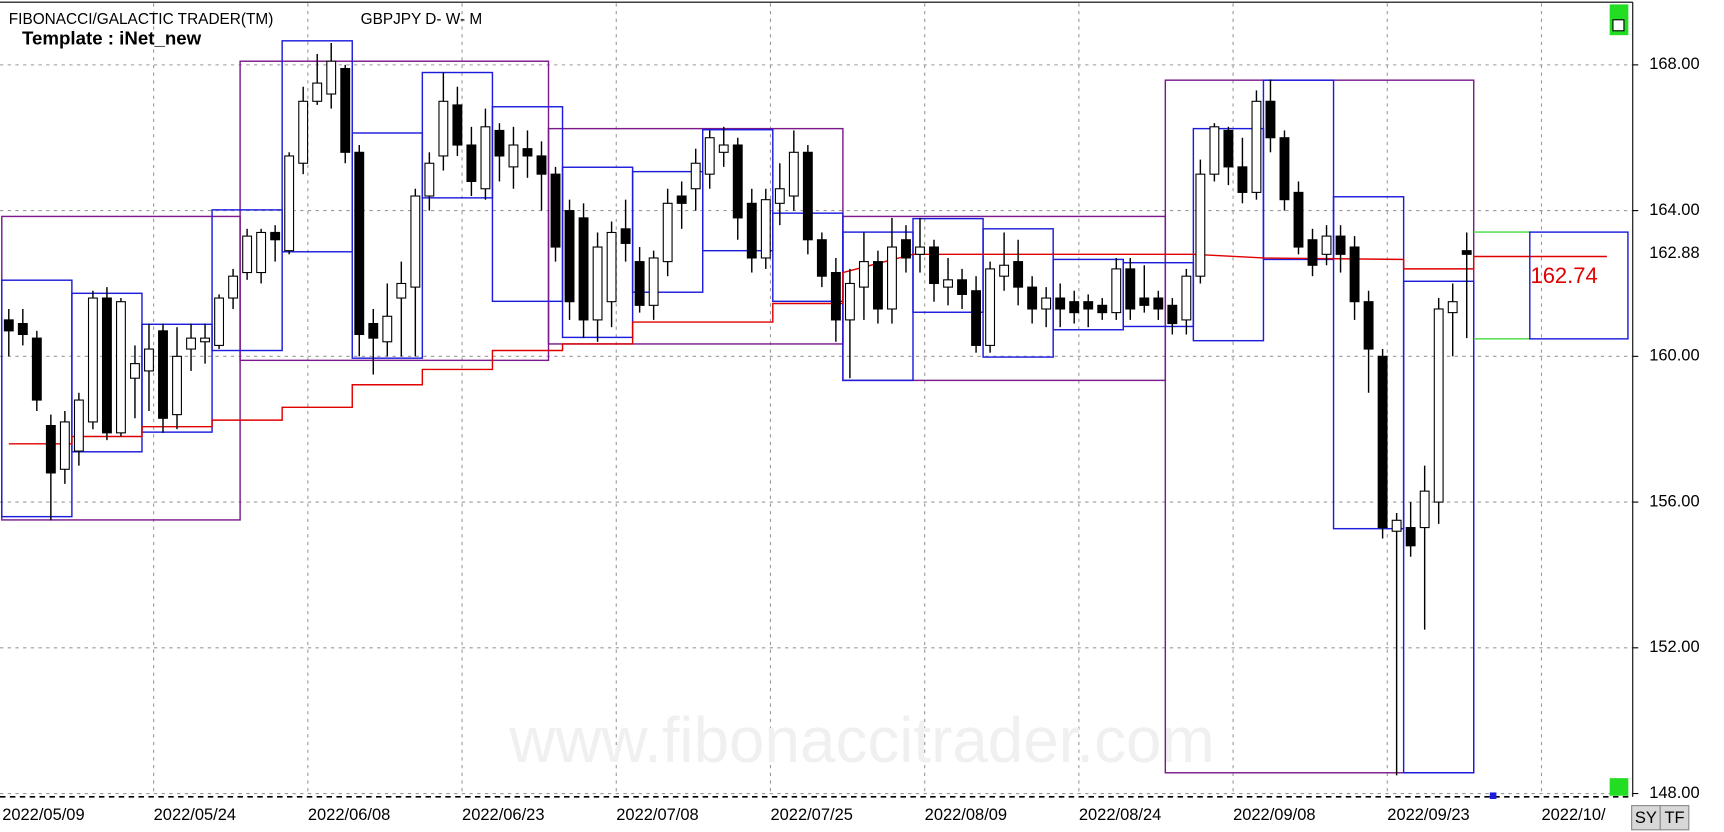  What do you see at coordinates (1674, 253) in the screenshot?
I see `last-price-label: 162.88` at bounding box center [1674, 253].